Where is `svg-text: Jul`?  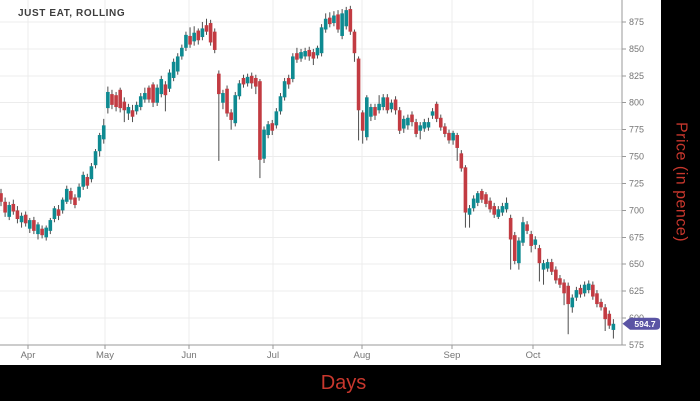
svg-text: Jul is located at coordinates (273, 355).